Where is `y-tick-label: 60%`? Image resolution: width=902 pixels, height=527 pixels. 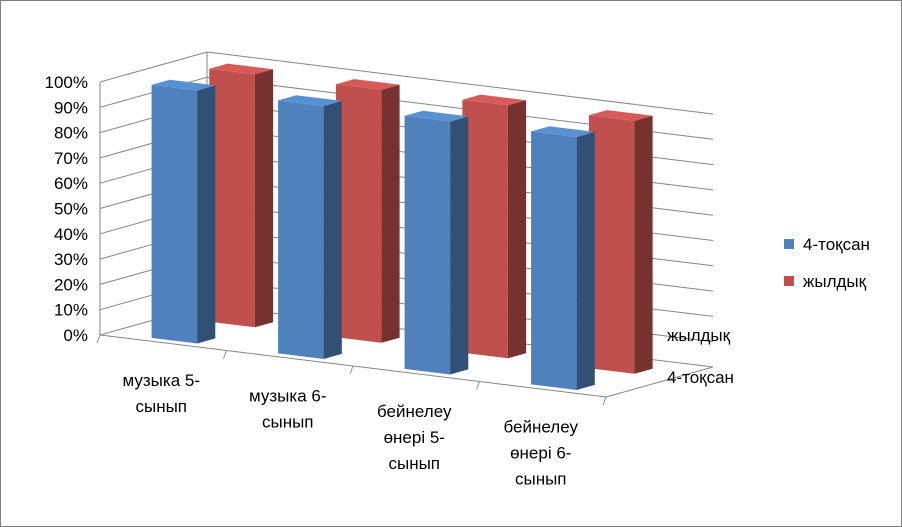 y-tick-label: 60% is located at coordinates (71, 183).